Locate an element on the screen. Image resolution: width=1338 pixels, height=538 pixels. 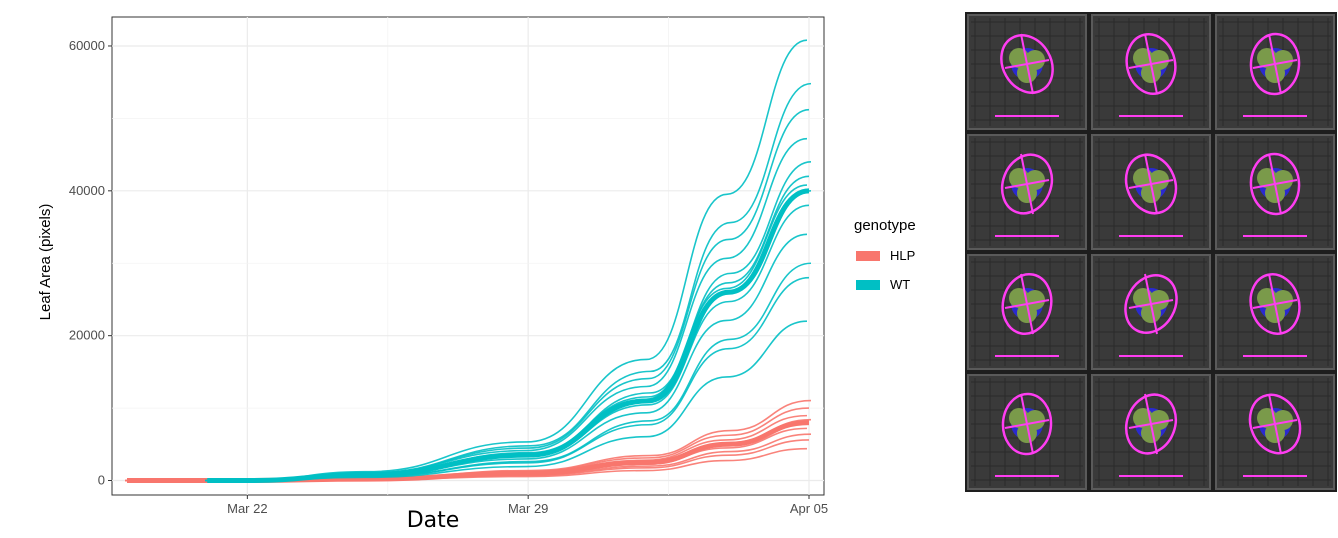
y-ticks: 0 20000 40000 60000 is located at coordinates (90, 263).